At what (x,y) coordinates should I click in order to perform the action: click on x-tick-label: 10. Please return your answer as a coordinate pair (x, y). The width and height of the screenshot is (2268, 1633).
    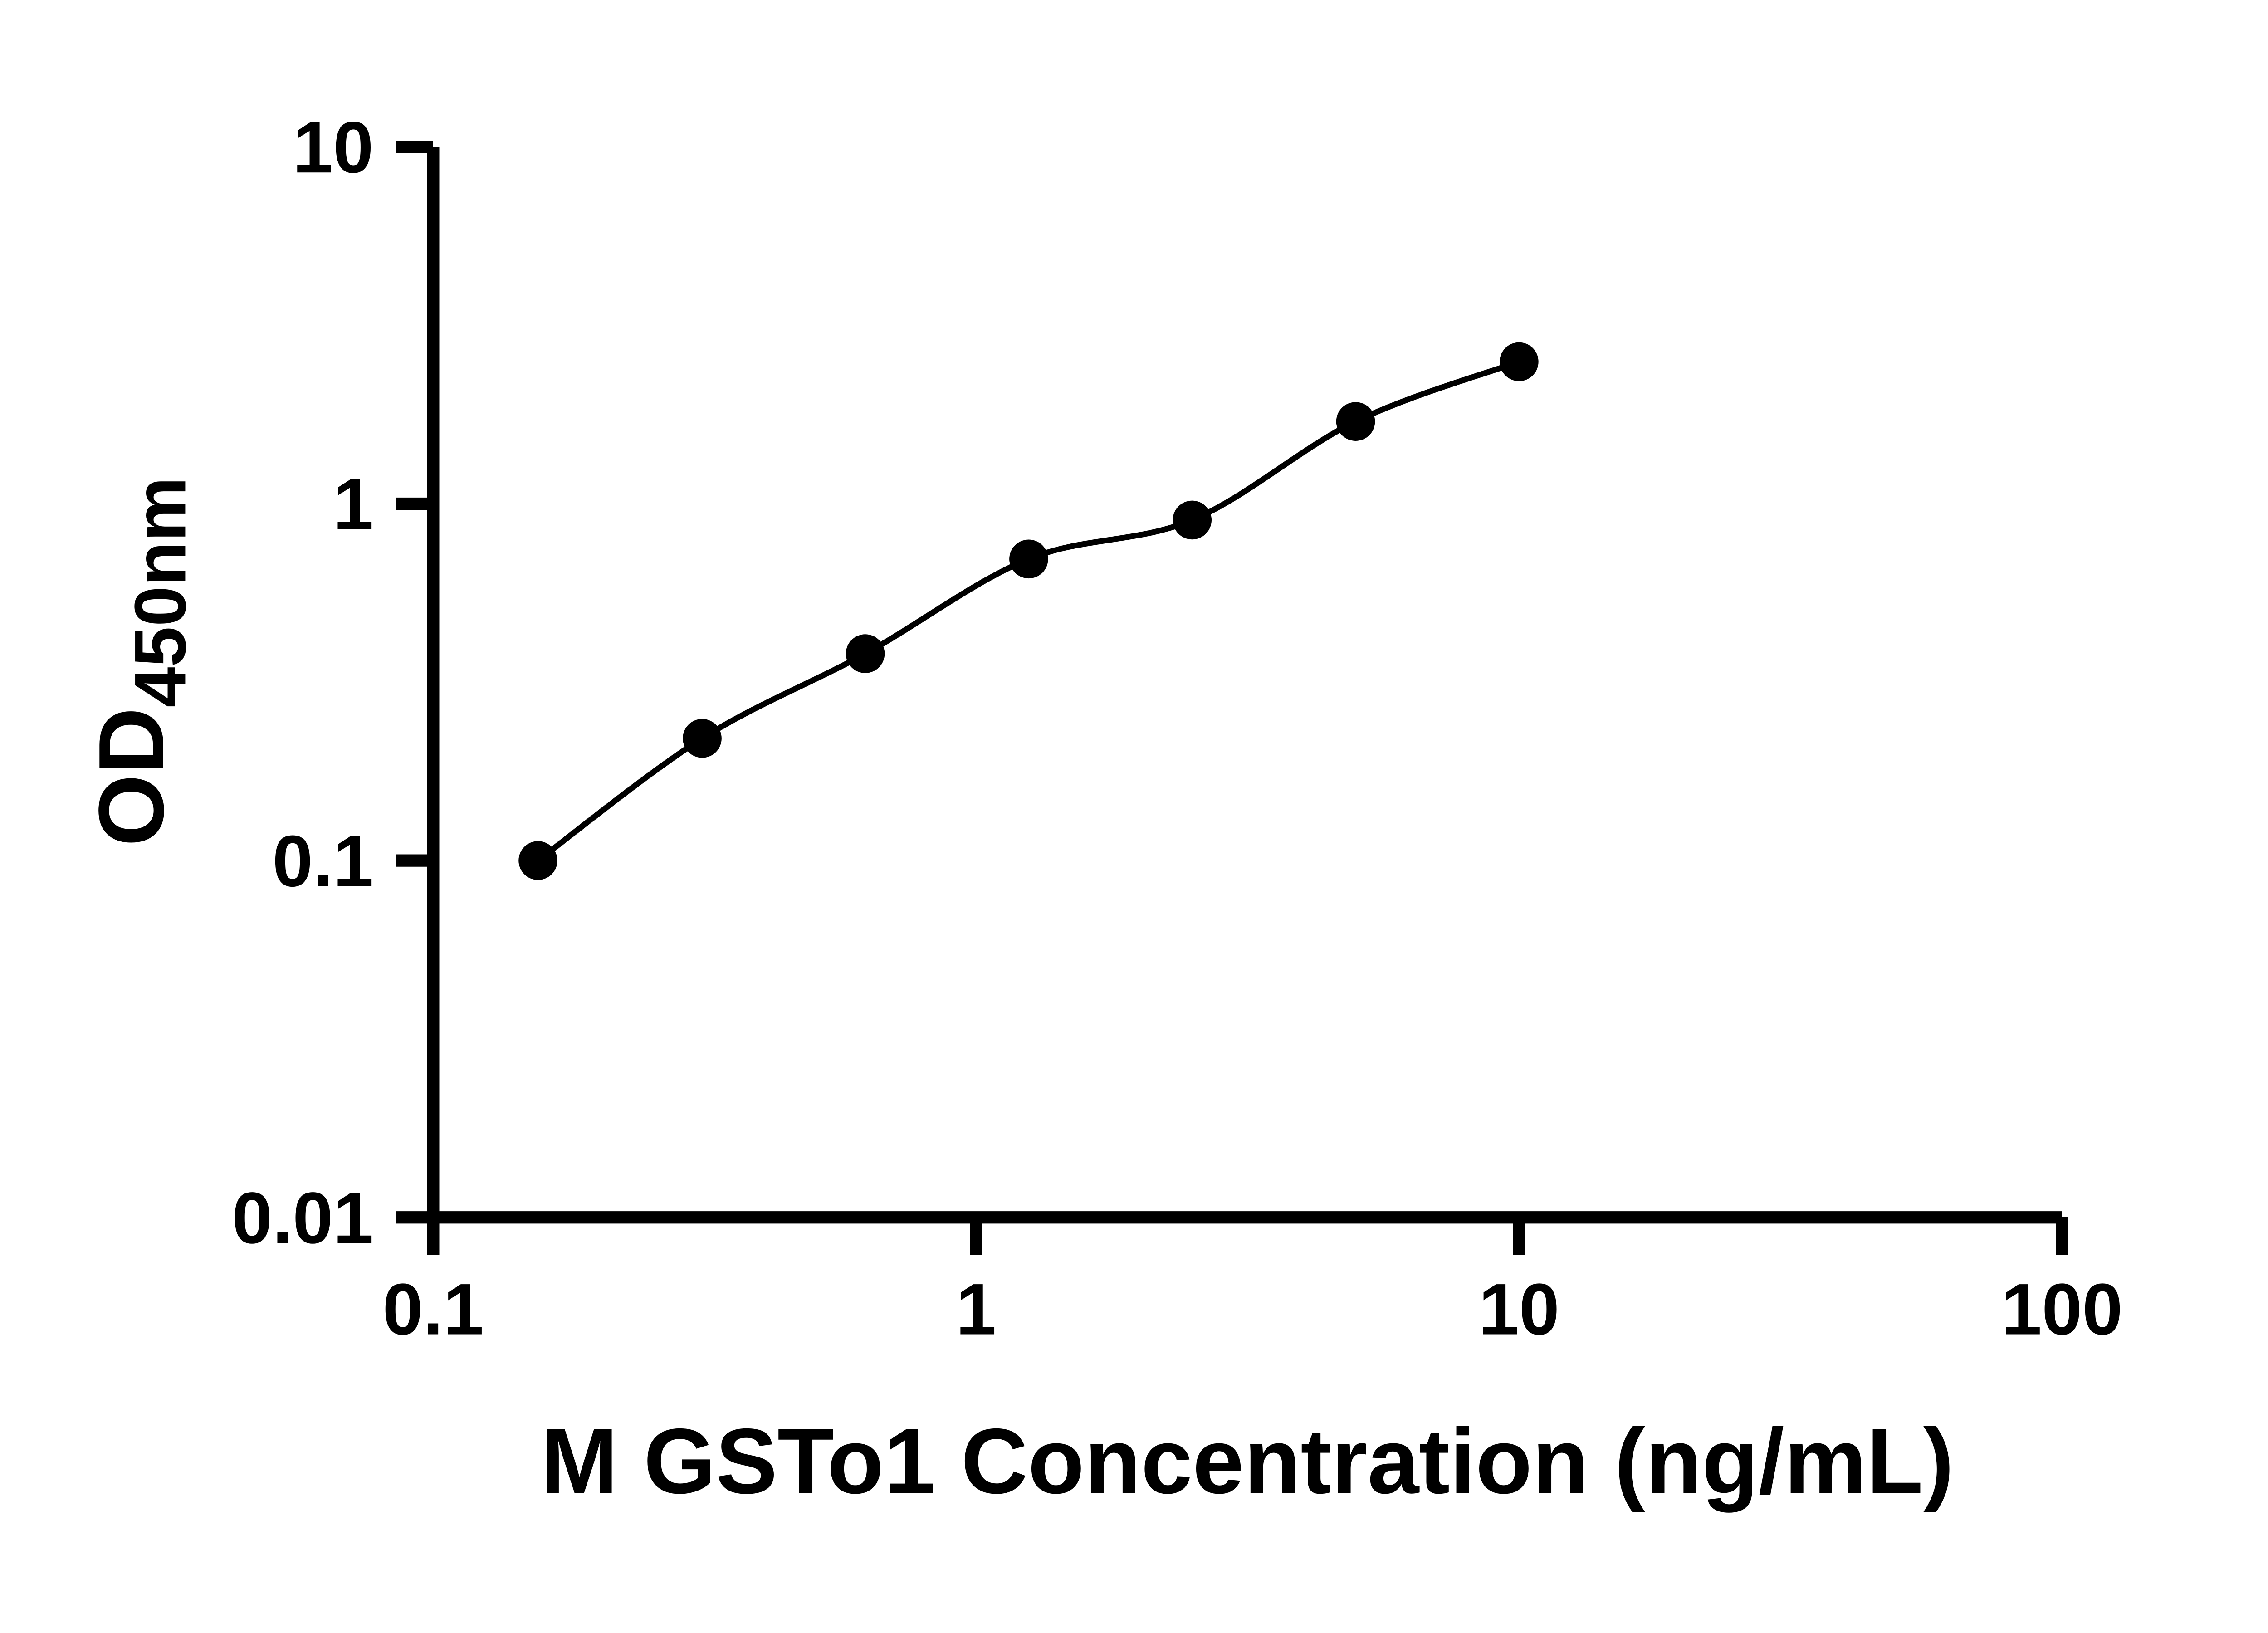
    Looking at the image, I should click on (1519, 1308).